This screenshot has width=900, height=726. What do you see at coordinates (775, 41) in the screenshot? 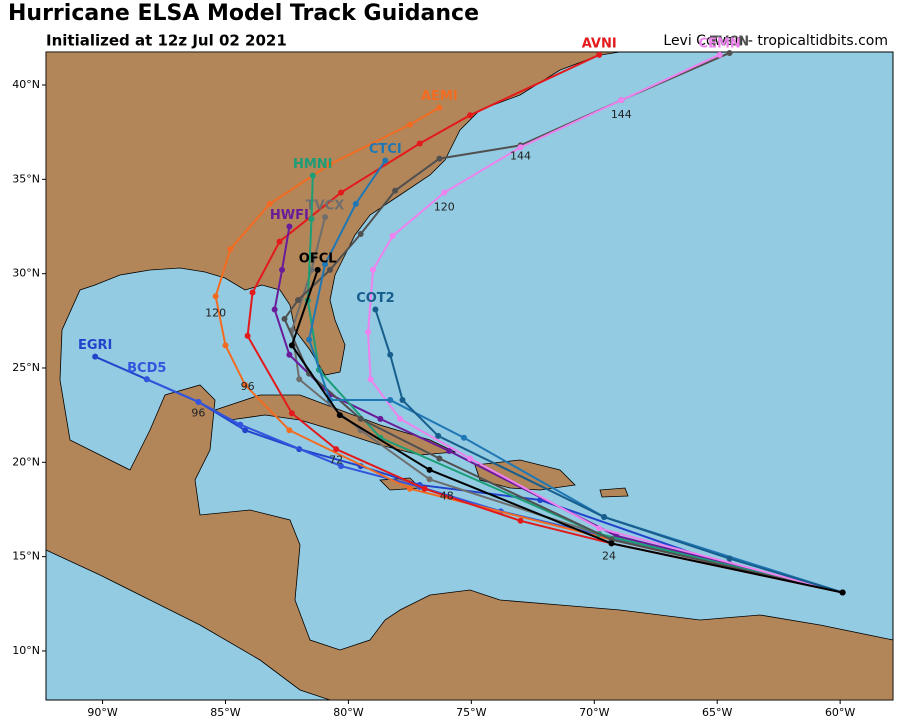
I see `credit: Levi Cowan - tropicaltidbits.com` at bounding box center [775, 41].